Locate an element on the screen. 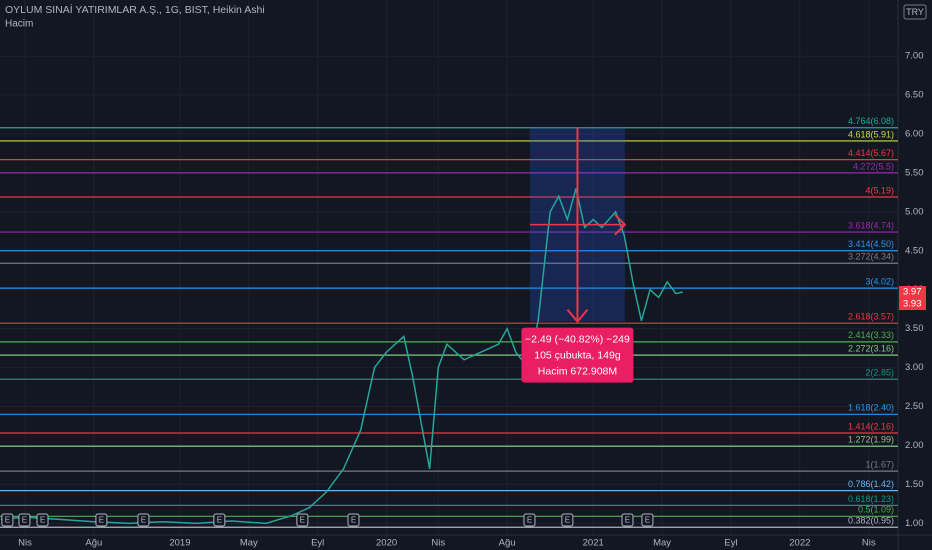 This screenshot has height=550, width=932. fib-label: 4(5.19) is located at coordinates (879, 190).